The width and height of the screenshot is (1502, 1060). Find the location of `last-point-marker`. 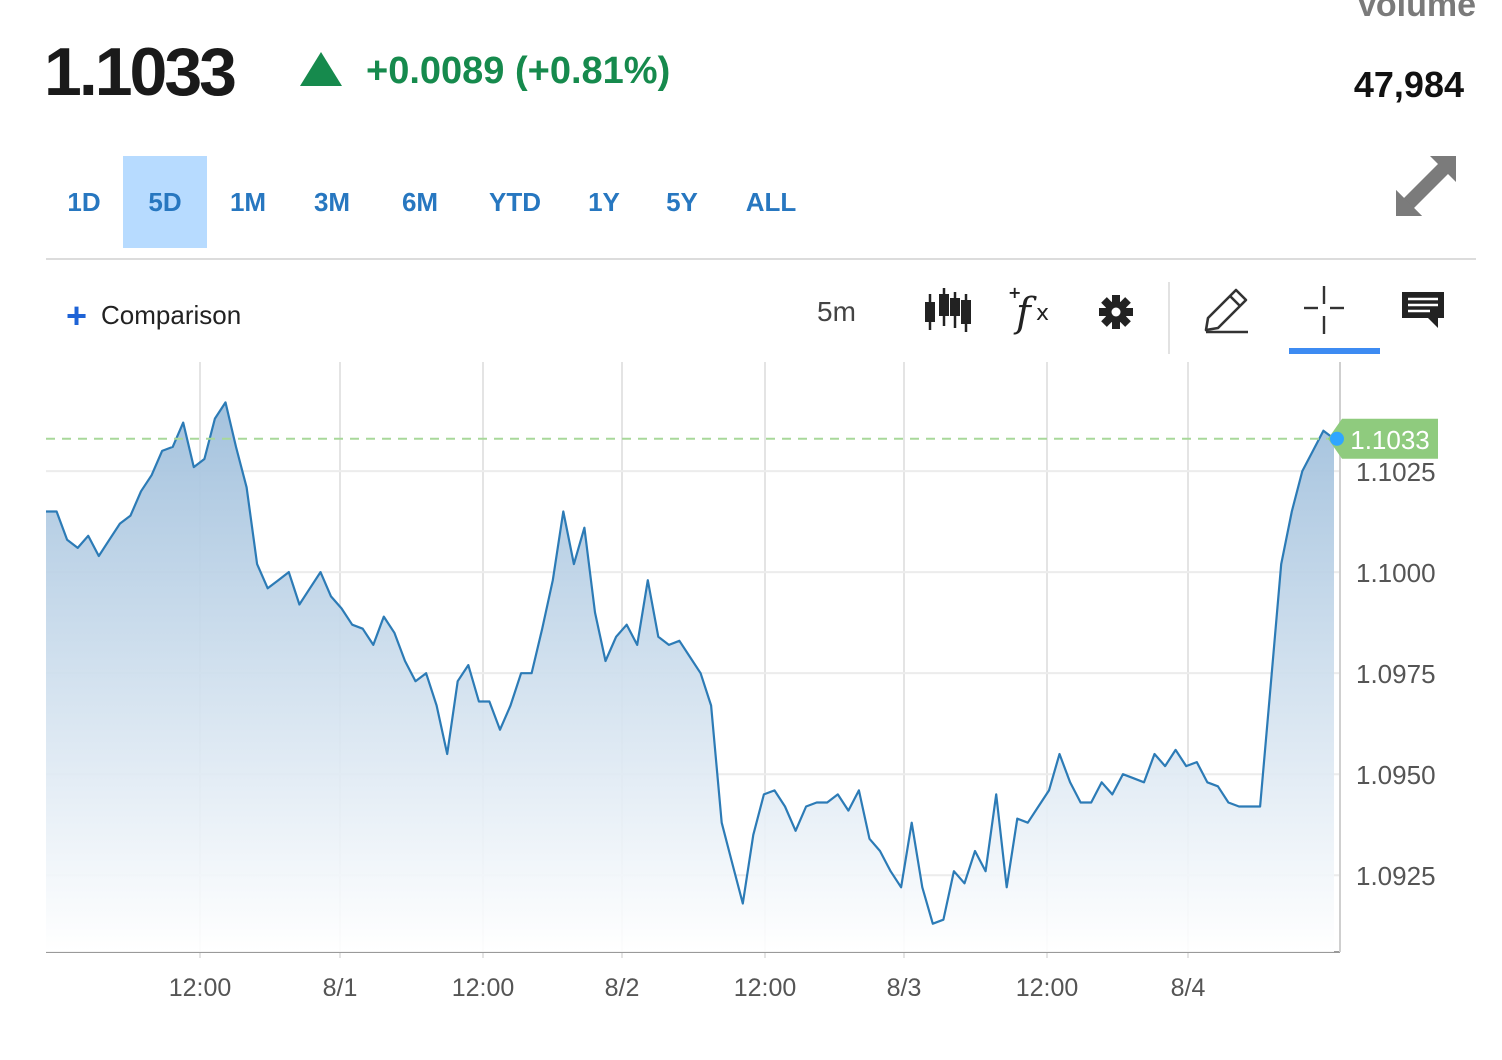

last-point-marker is located at coordinates (1337, 438).